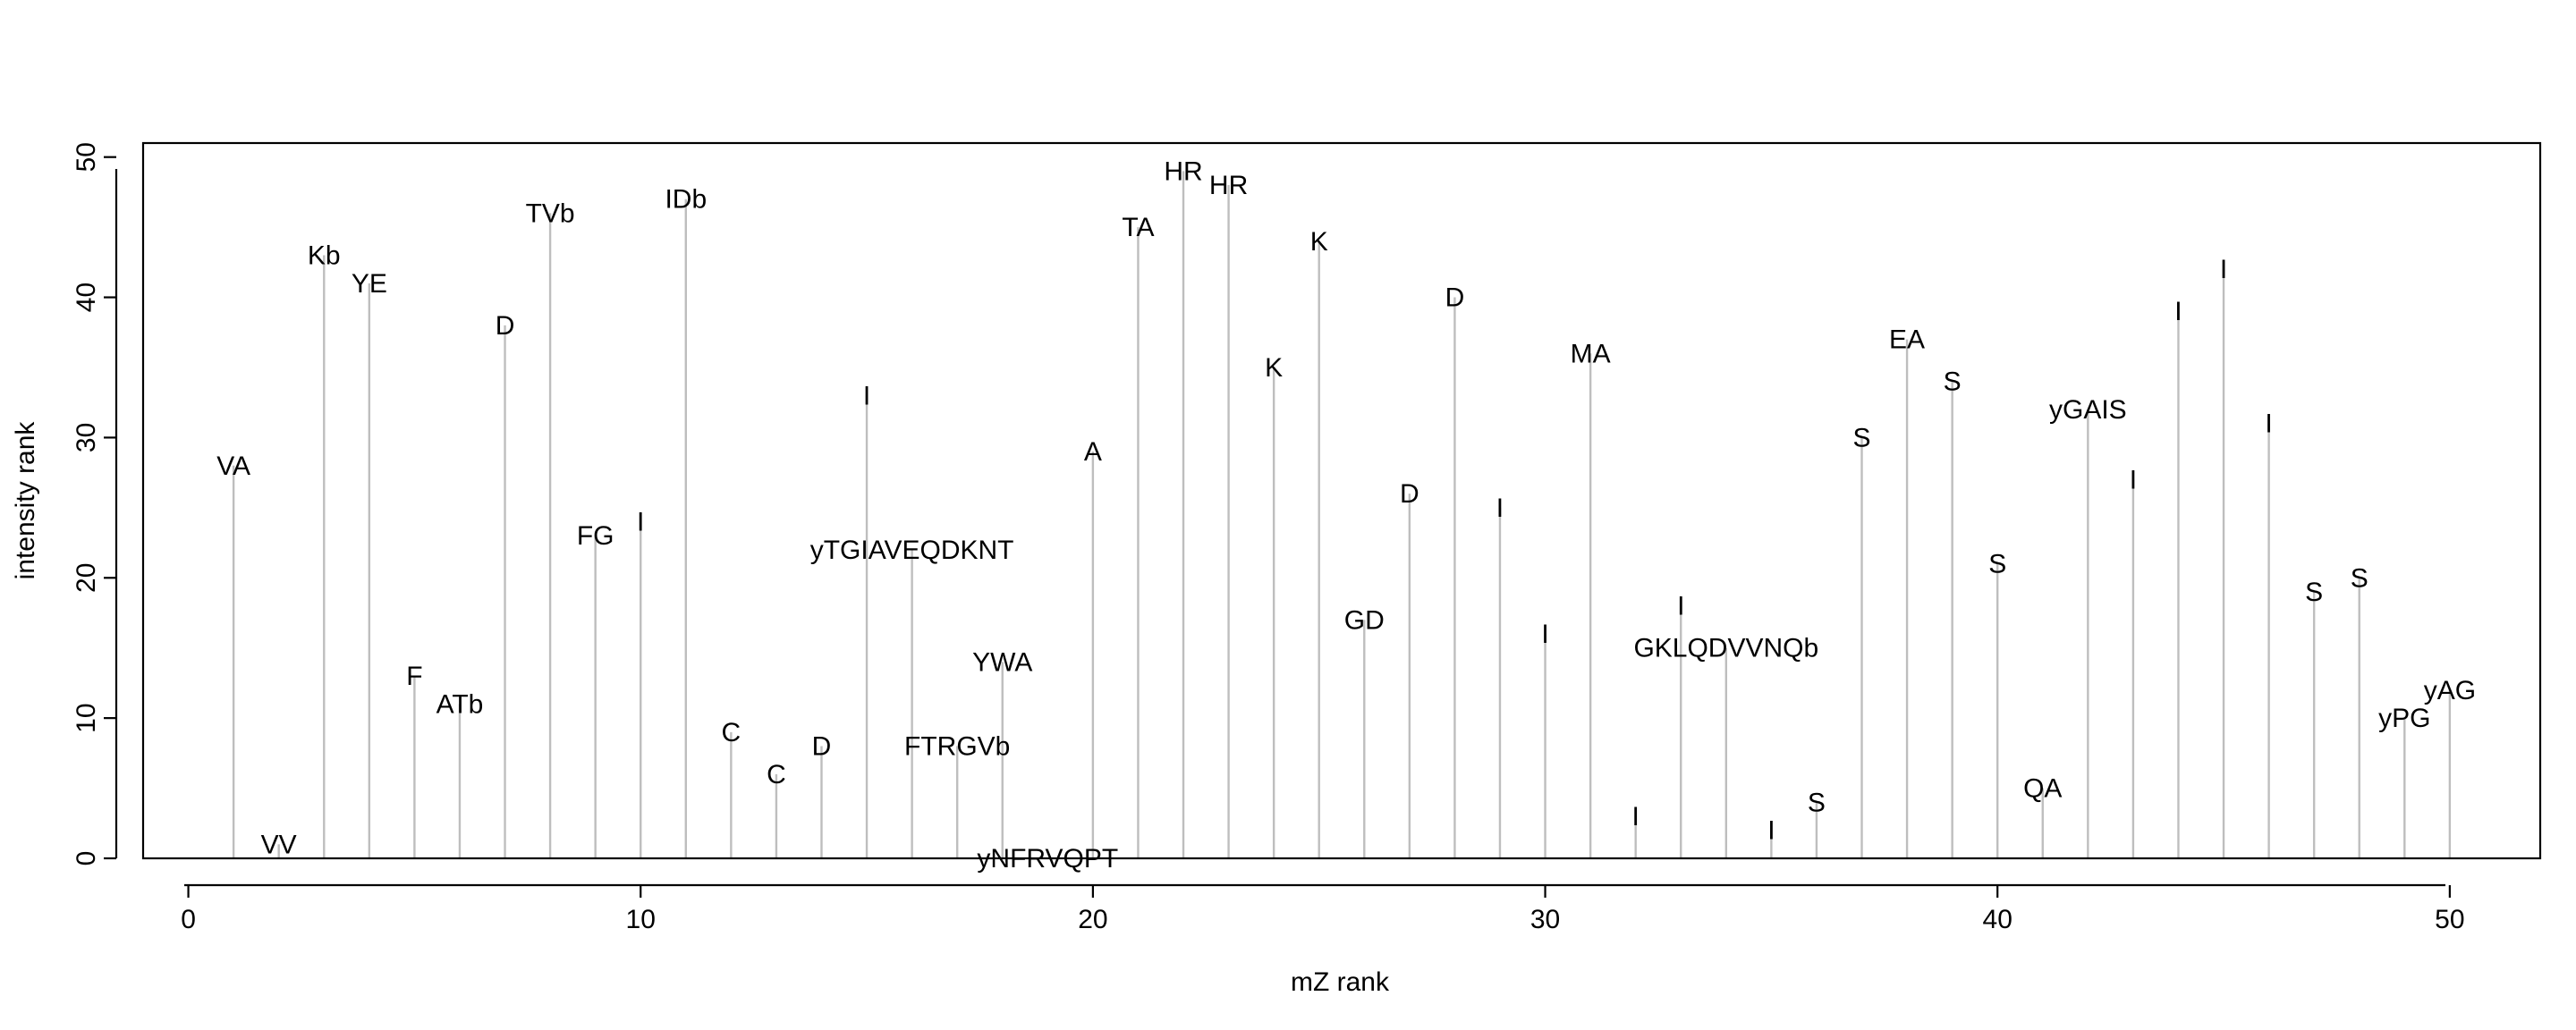  Describe the element at coordinates (641, 919) in the screenshot. I see `x-tick-label: 10` at that location.